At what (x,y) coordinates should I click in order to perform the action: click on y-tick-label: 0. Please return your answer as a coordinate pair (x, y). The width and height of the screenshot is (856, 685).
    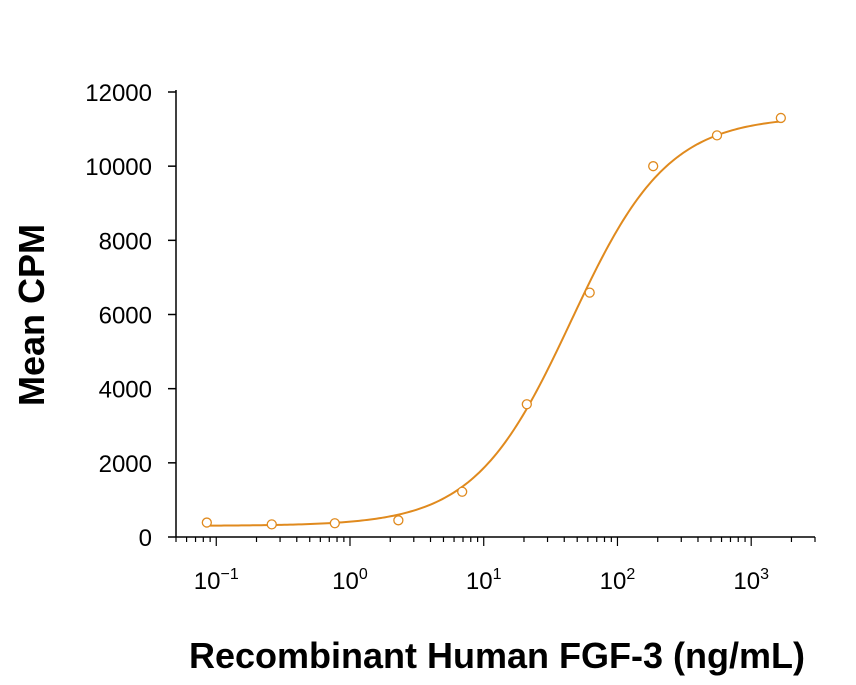
    Looking at the image, I should click on (145, 538).